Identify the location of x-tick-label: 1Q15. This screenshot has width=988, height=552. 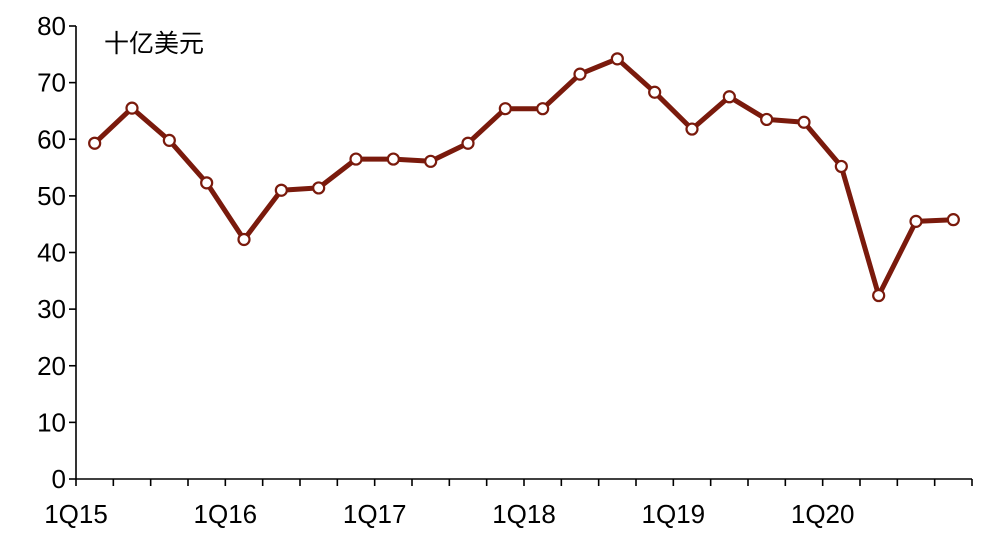
(76, 514).